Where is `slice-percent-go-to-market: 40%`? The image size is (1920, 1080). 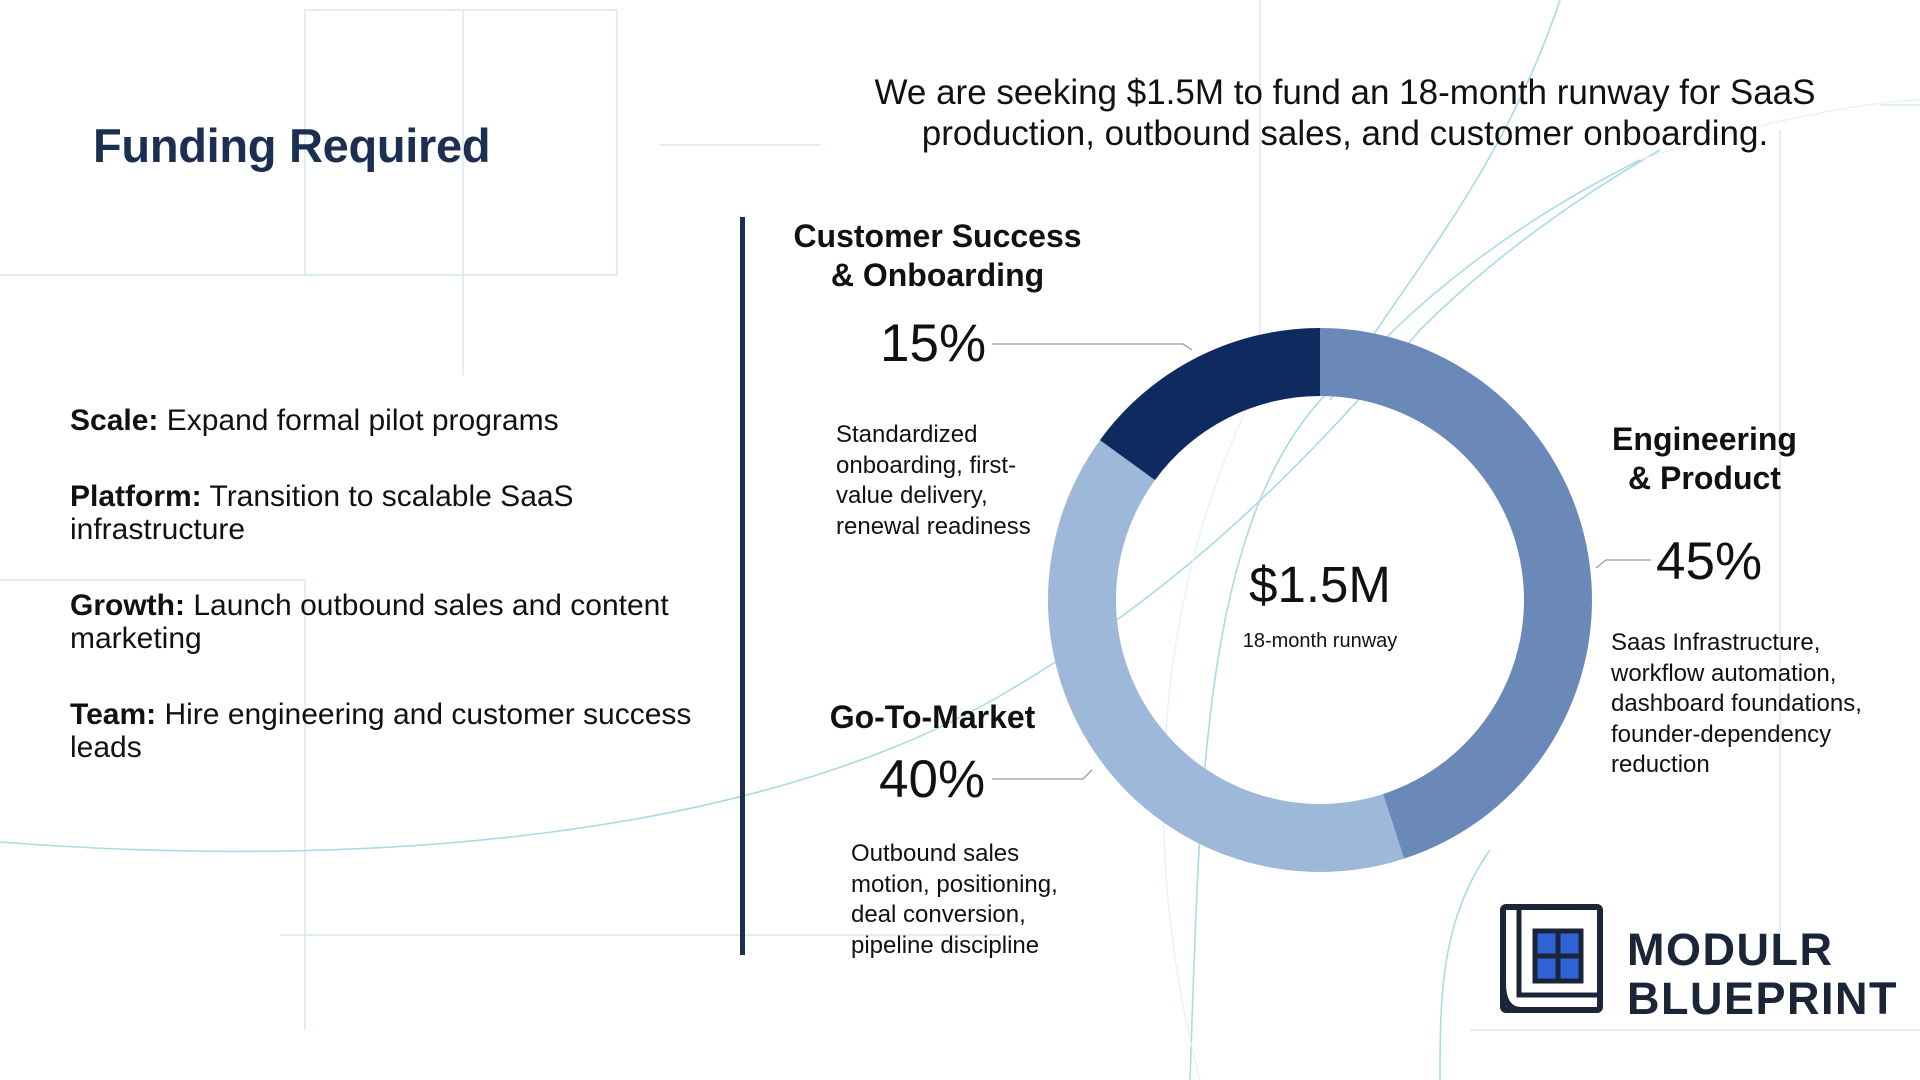
slice-percent-go-to-market: 40% is located at coordinates (932, 779).